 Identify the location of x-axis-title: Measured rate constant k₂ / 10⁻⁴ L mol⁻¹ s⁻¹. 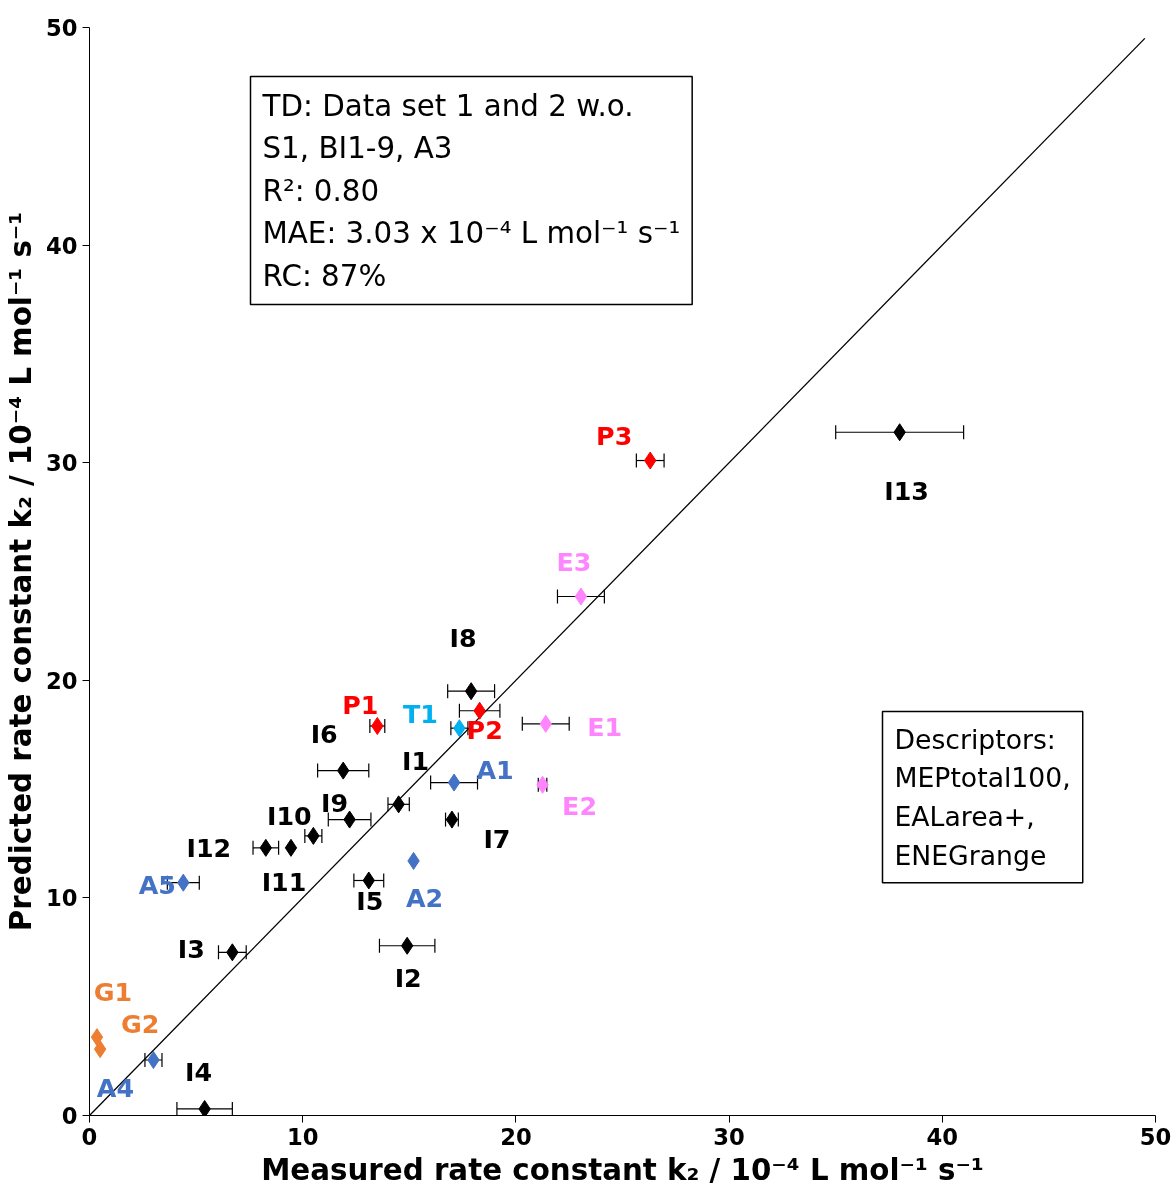
(622, 1169).